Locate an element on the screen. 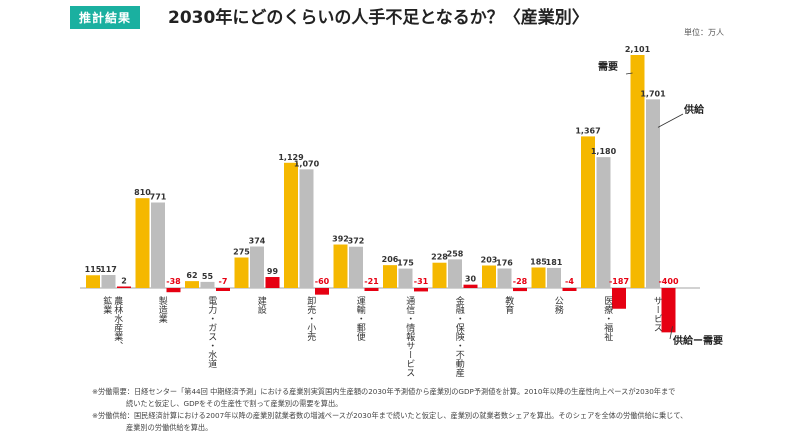  legend-gap-label: 供給ー需要 is located at coordinates (697, 340).